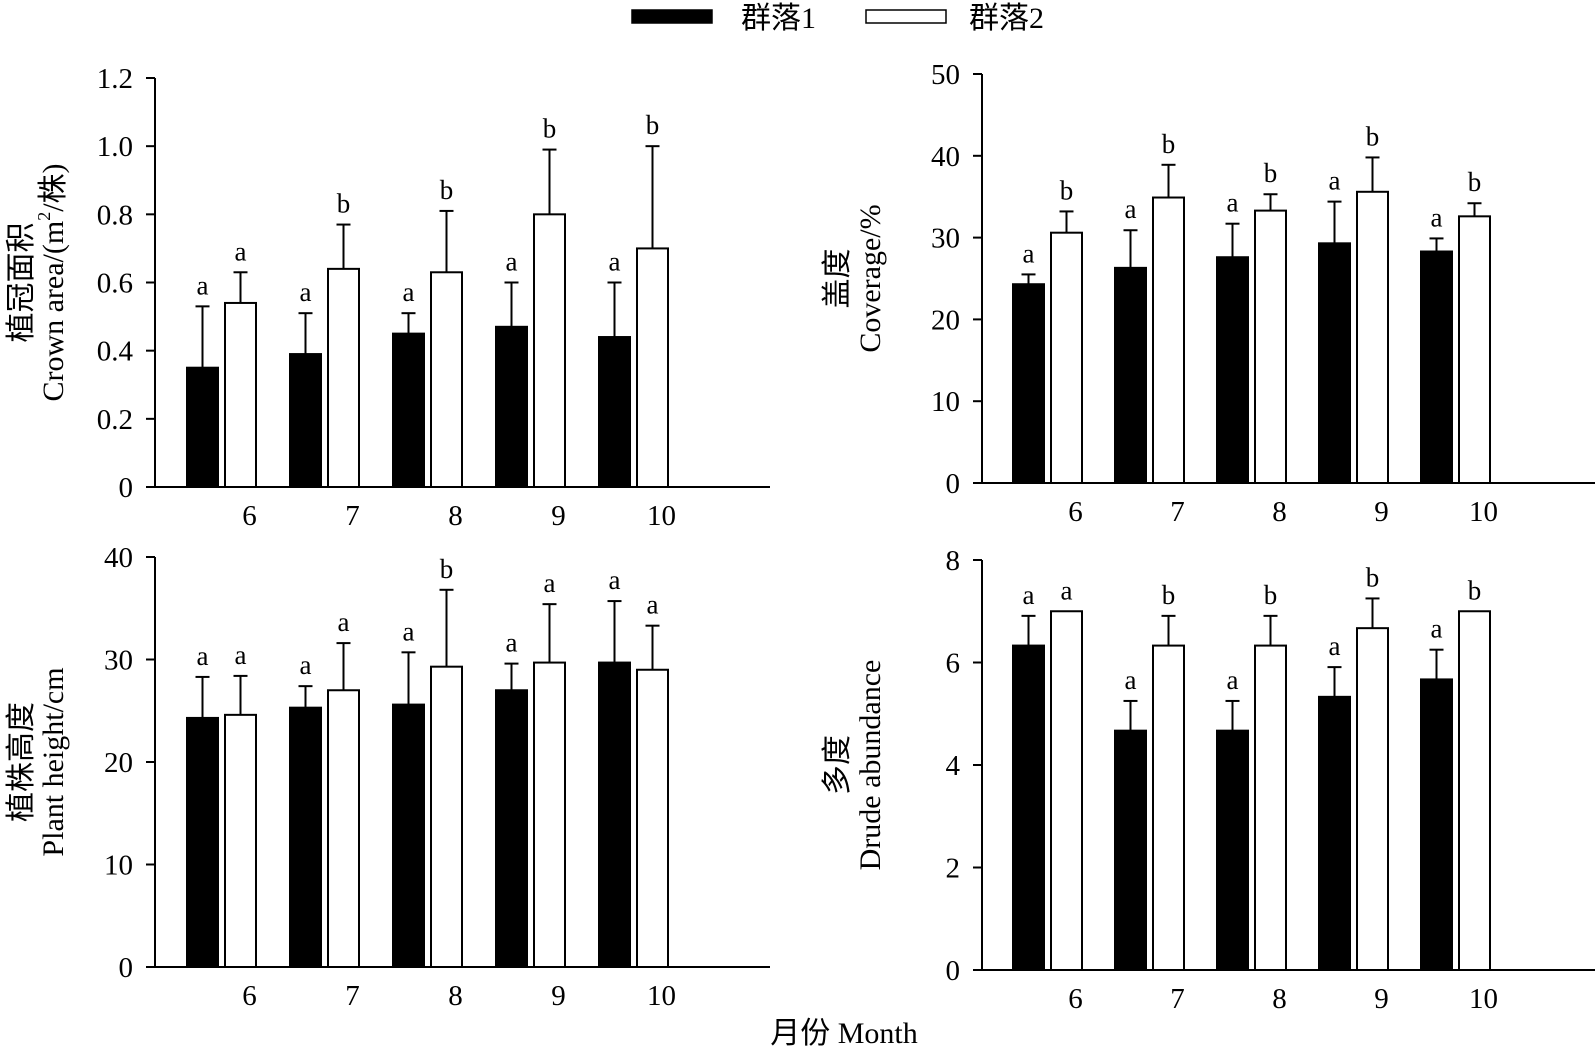 The image size is (1596, 1048). I want to click on y-tick-label: 4, so click(953, 766).